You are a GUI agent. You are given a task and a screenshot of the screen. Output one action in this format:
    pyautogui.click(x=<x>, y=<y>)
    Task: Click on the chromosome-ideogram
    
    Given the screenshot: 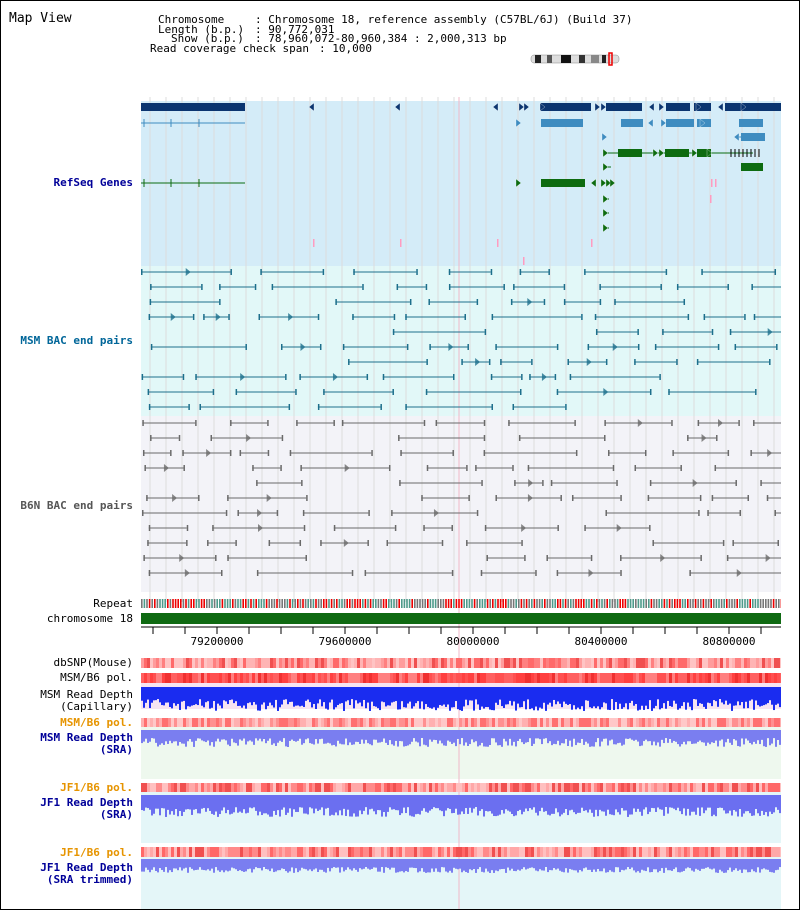 What is the action you would take?
    pyautogui.click(x=577, y=59)
    